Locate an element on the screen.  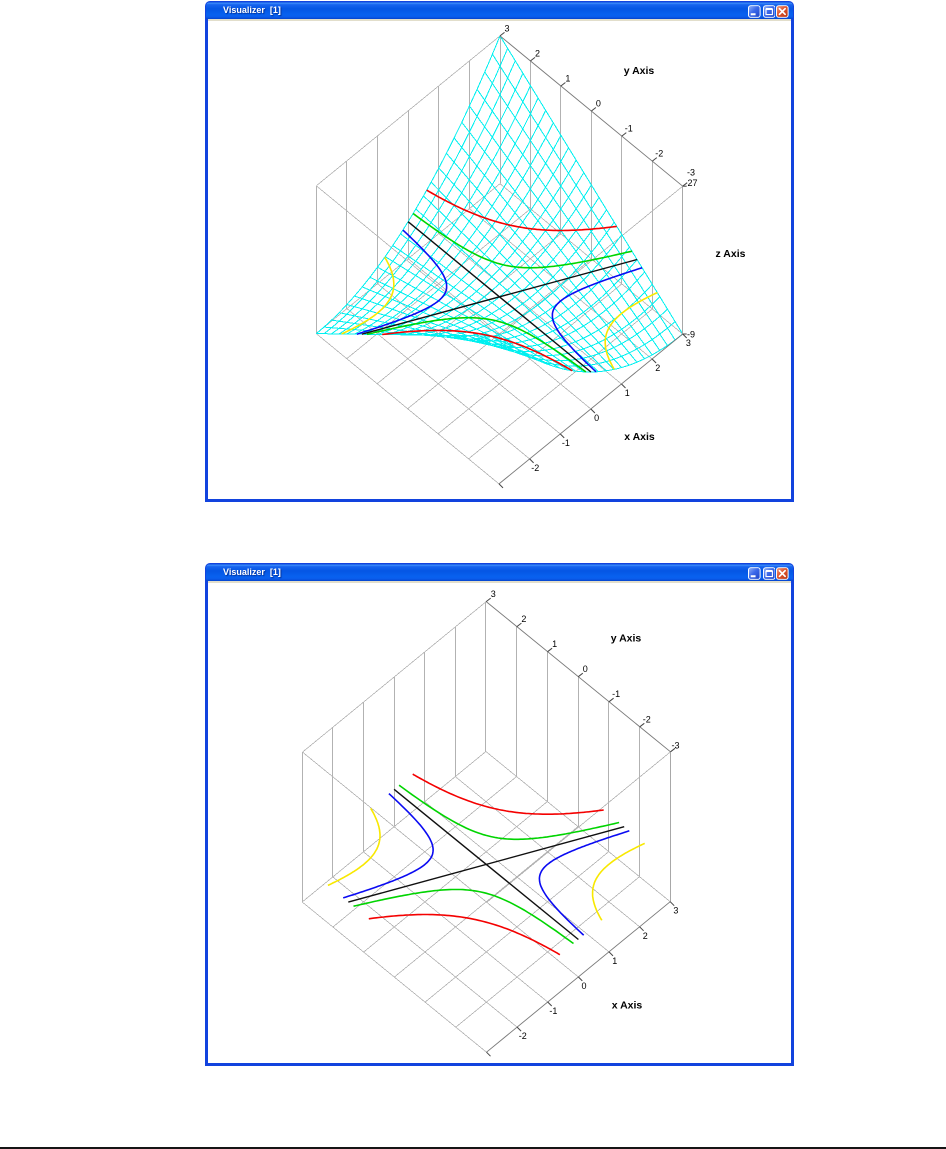
svg-text: 27 is located at coordinates (692, 183).